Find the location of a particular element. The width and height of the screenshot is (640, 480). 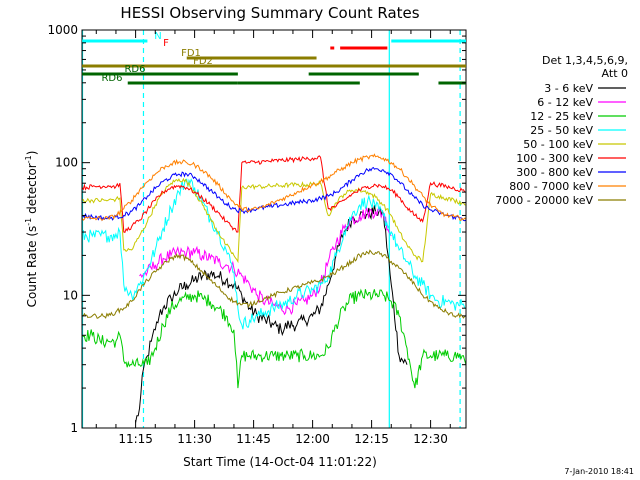

legend-header-detectors: Det 1,3,4,5,6,9, is located at coordinates (585, 60).